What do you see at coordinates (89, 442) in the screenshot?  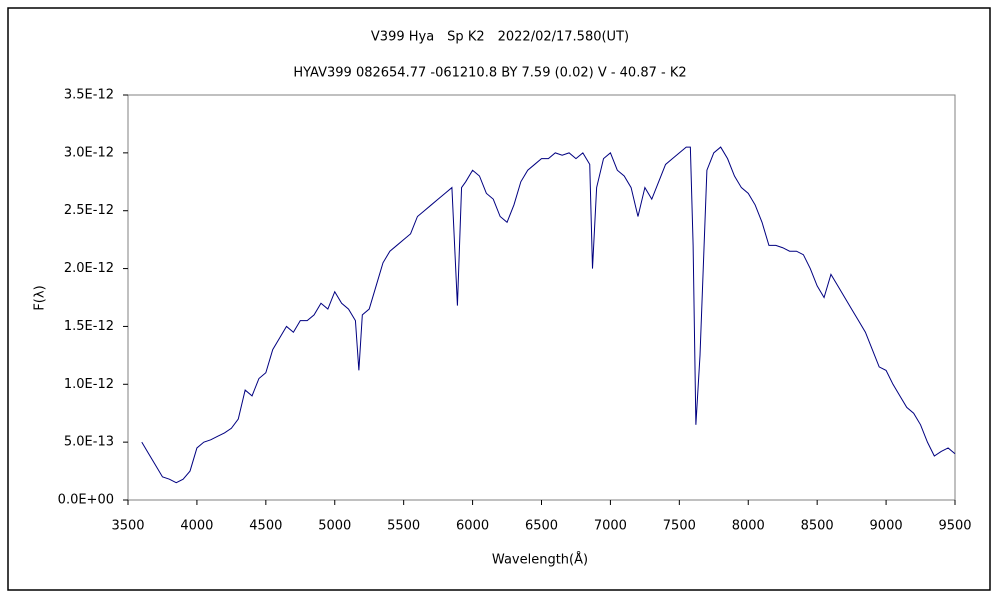 I see `y-tick-label: 5.0E-13` at bounding box center [89, 442].